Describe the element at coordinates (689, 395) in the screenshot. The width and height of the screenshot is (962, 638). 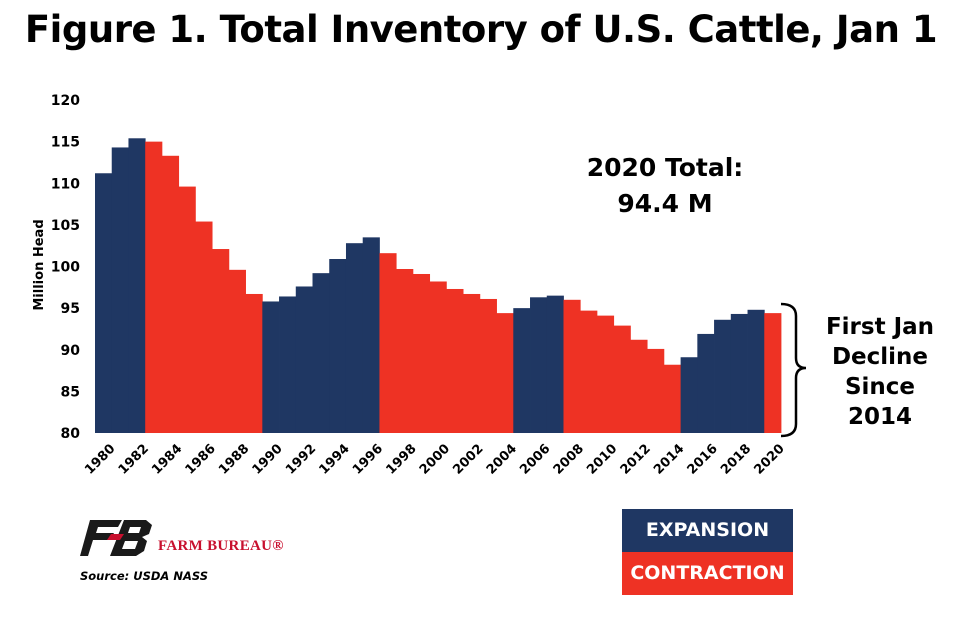
I see `bar-2015` at that location.